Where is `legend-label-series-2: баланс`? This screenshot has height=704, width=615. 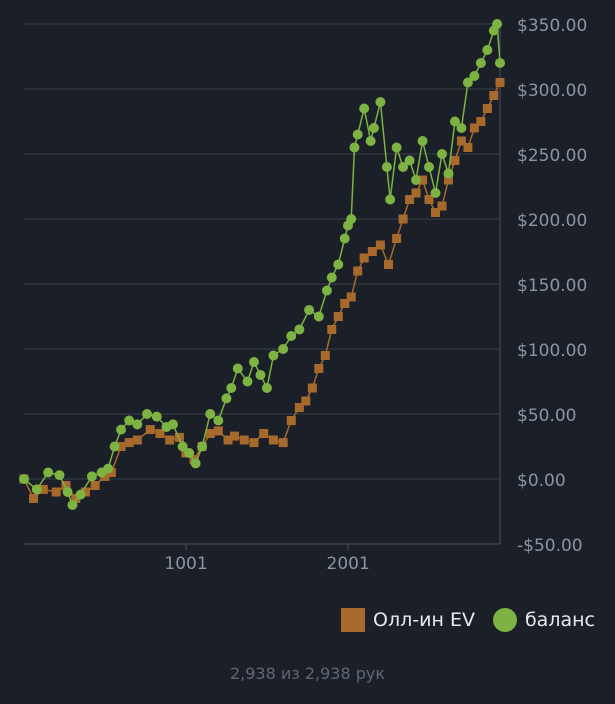 legend-label-series-2: баланс is located at coordinates (559, 620).